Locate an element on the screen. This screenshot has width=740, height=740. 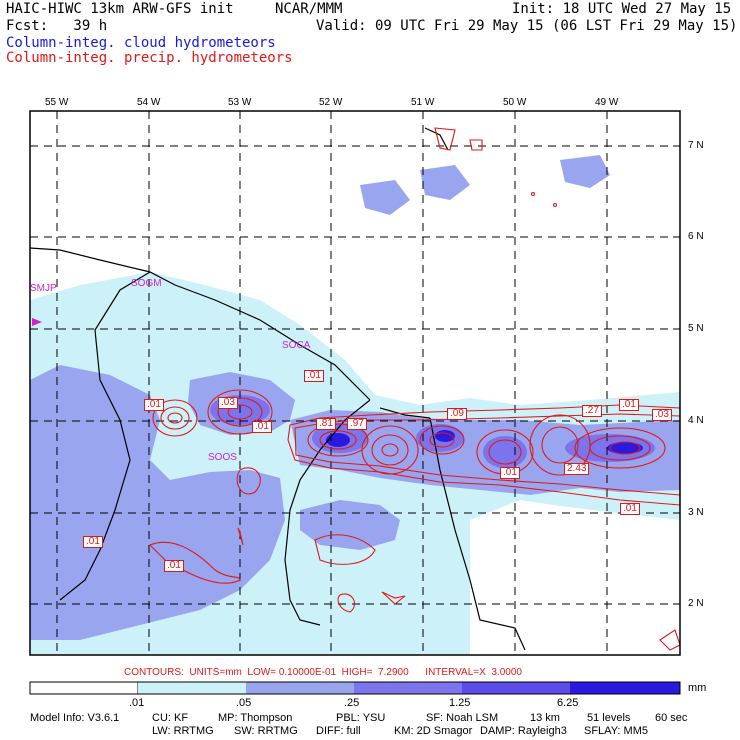
footer-diff: DIFF: full is located at coordinates (338, 731).